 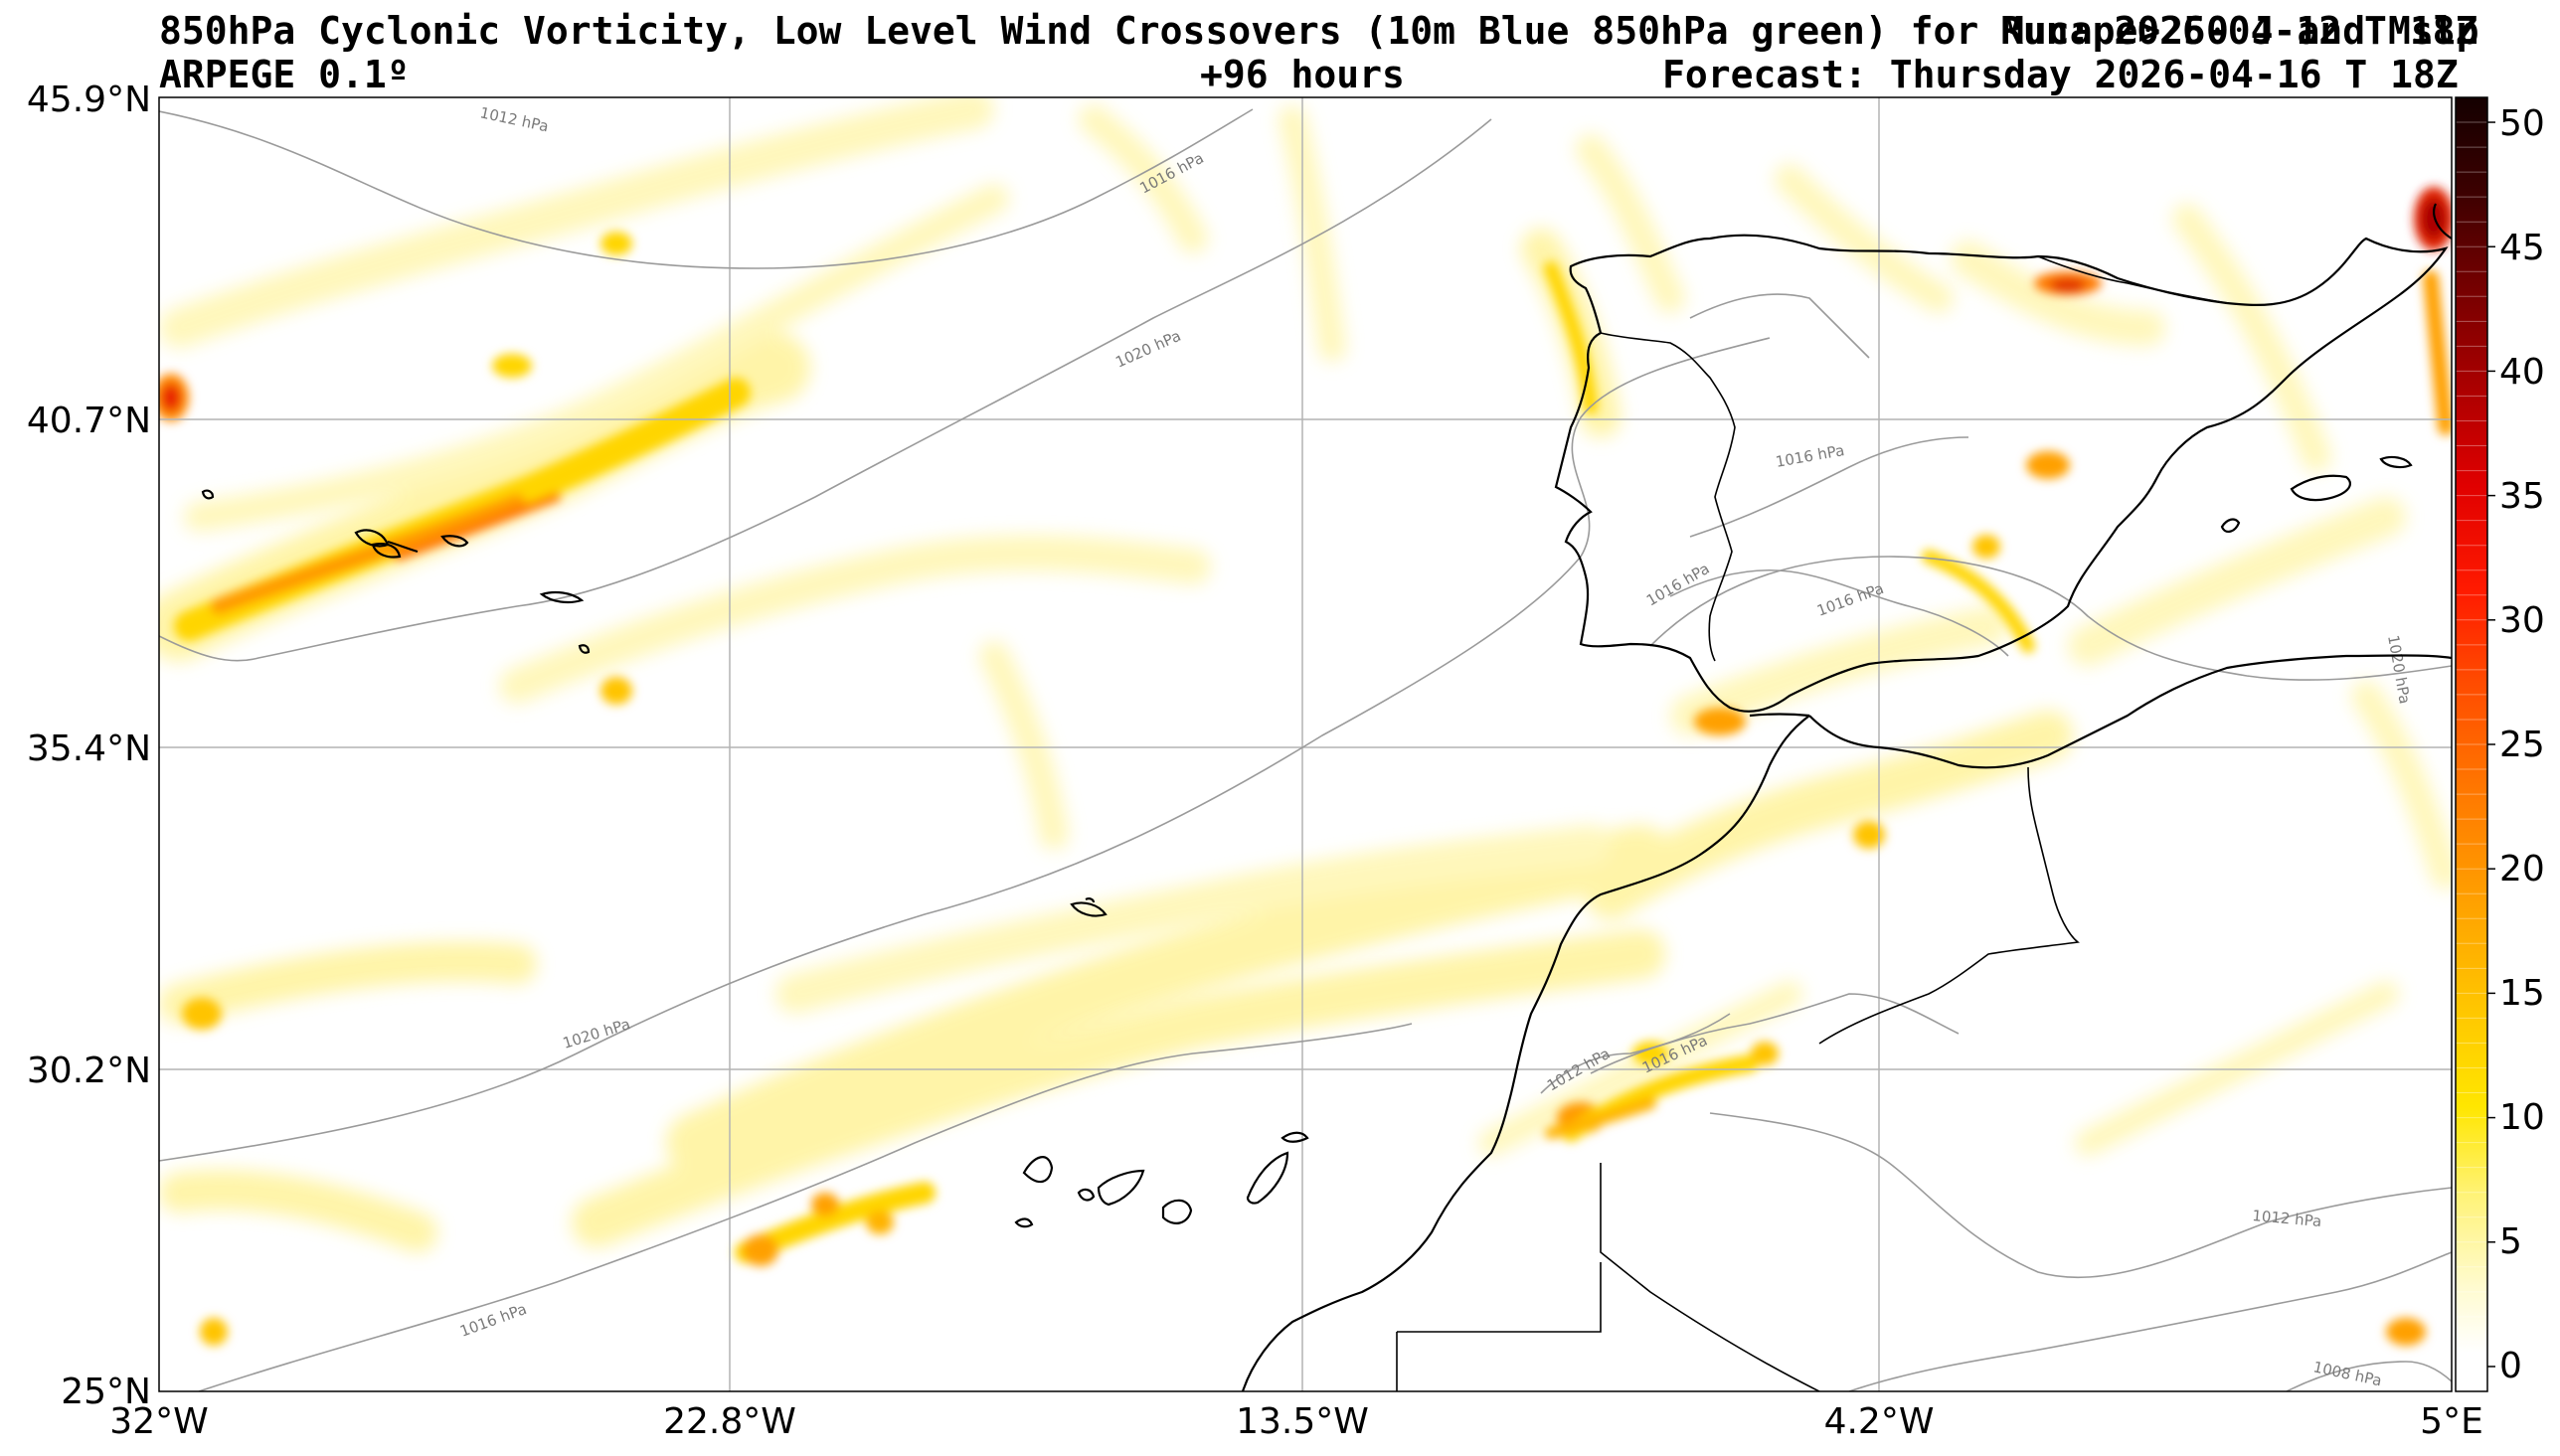 What do you see at coordinates (1089, 909) in the screenshot?
I see `madeira` at bounding box center [1089, 909].